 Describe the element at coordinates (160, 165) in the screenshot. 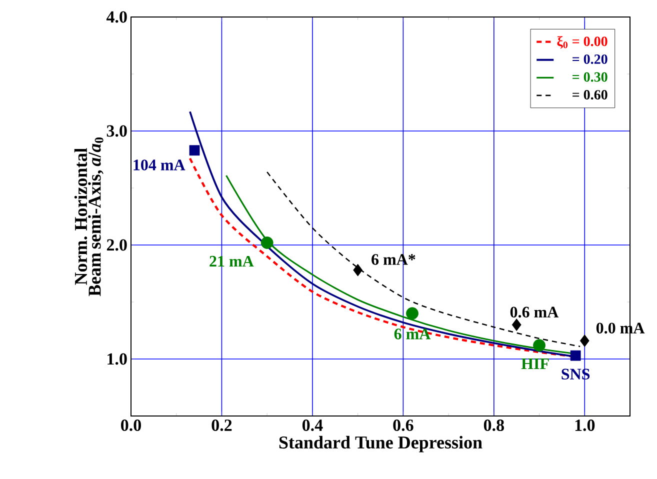

I see `annotation: 104 mA` at that location.